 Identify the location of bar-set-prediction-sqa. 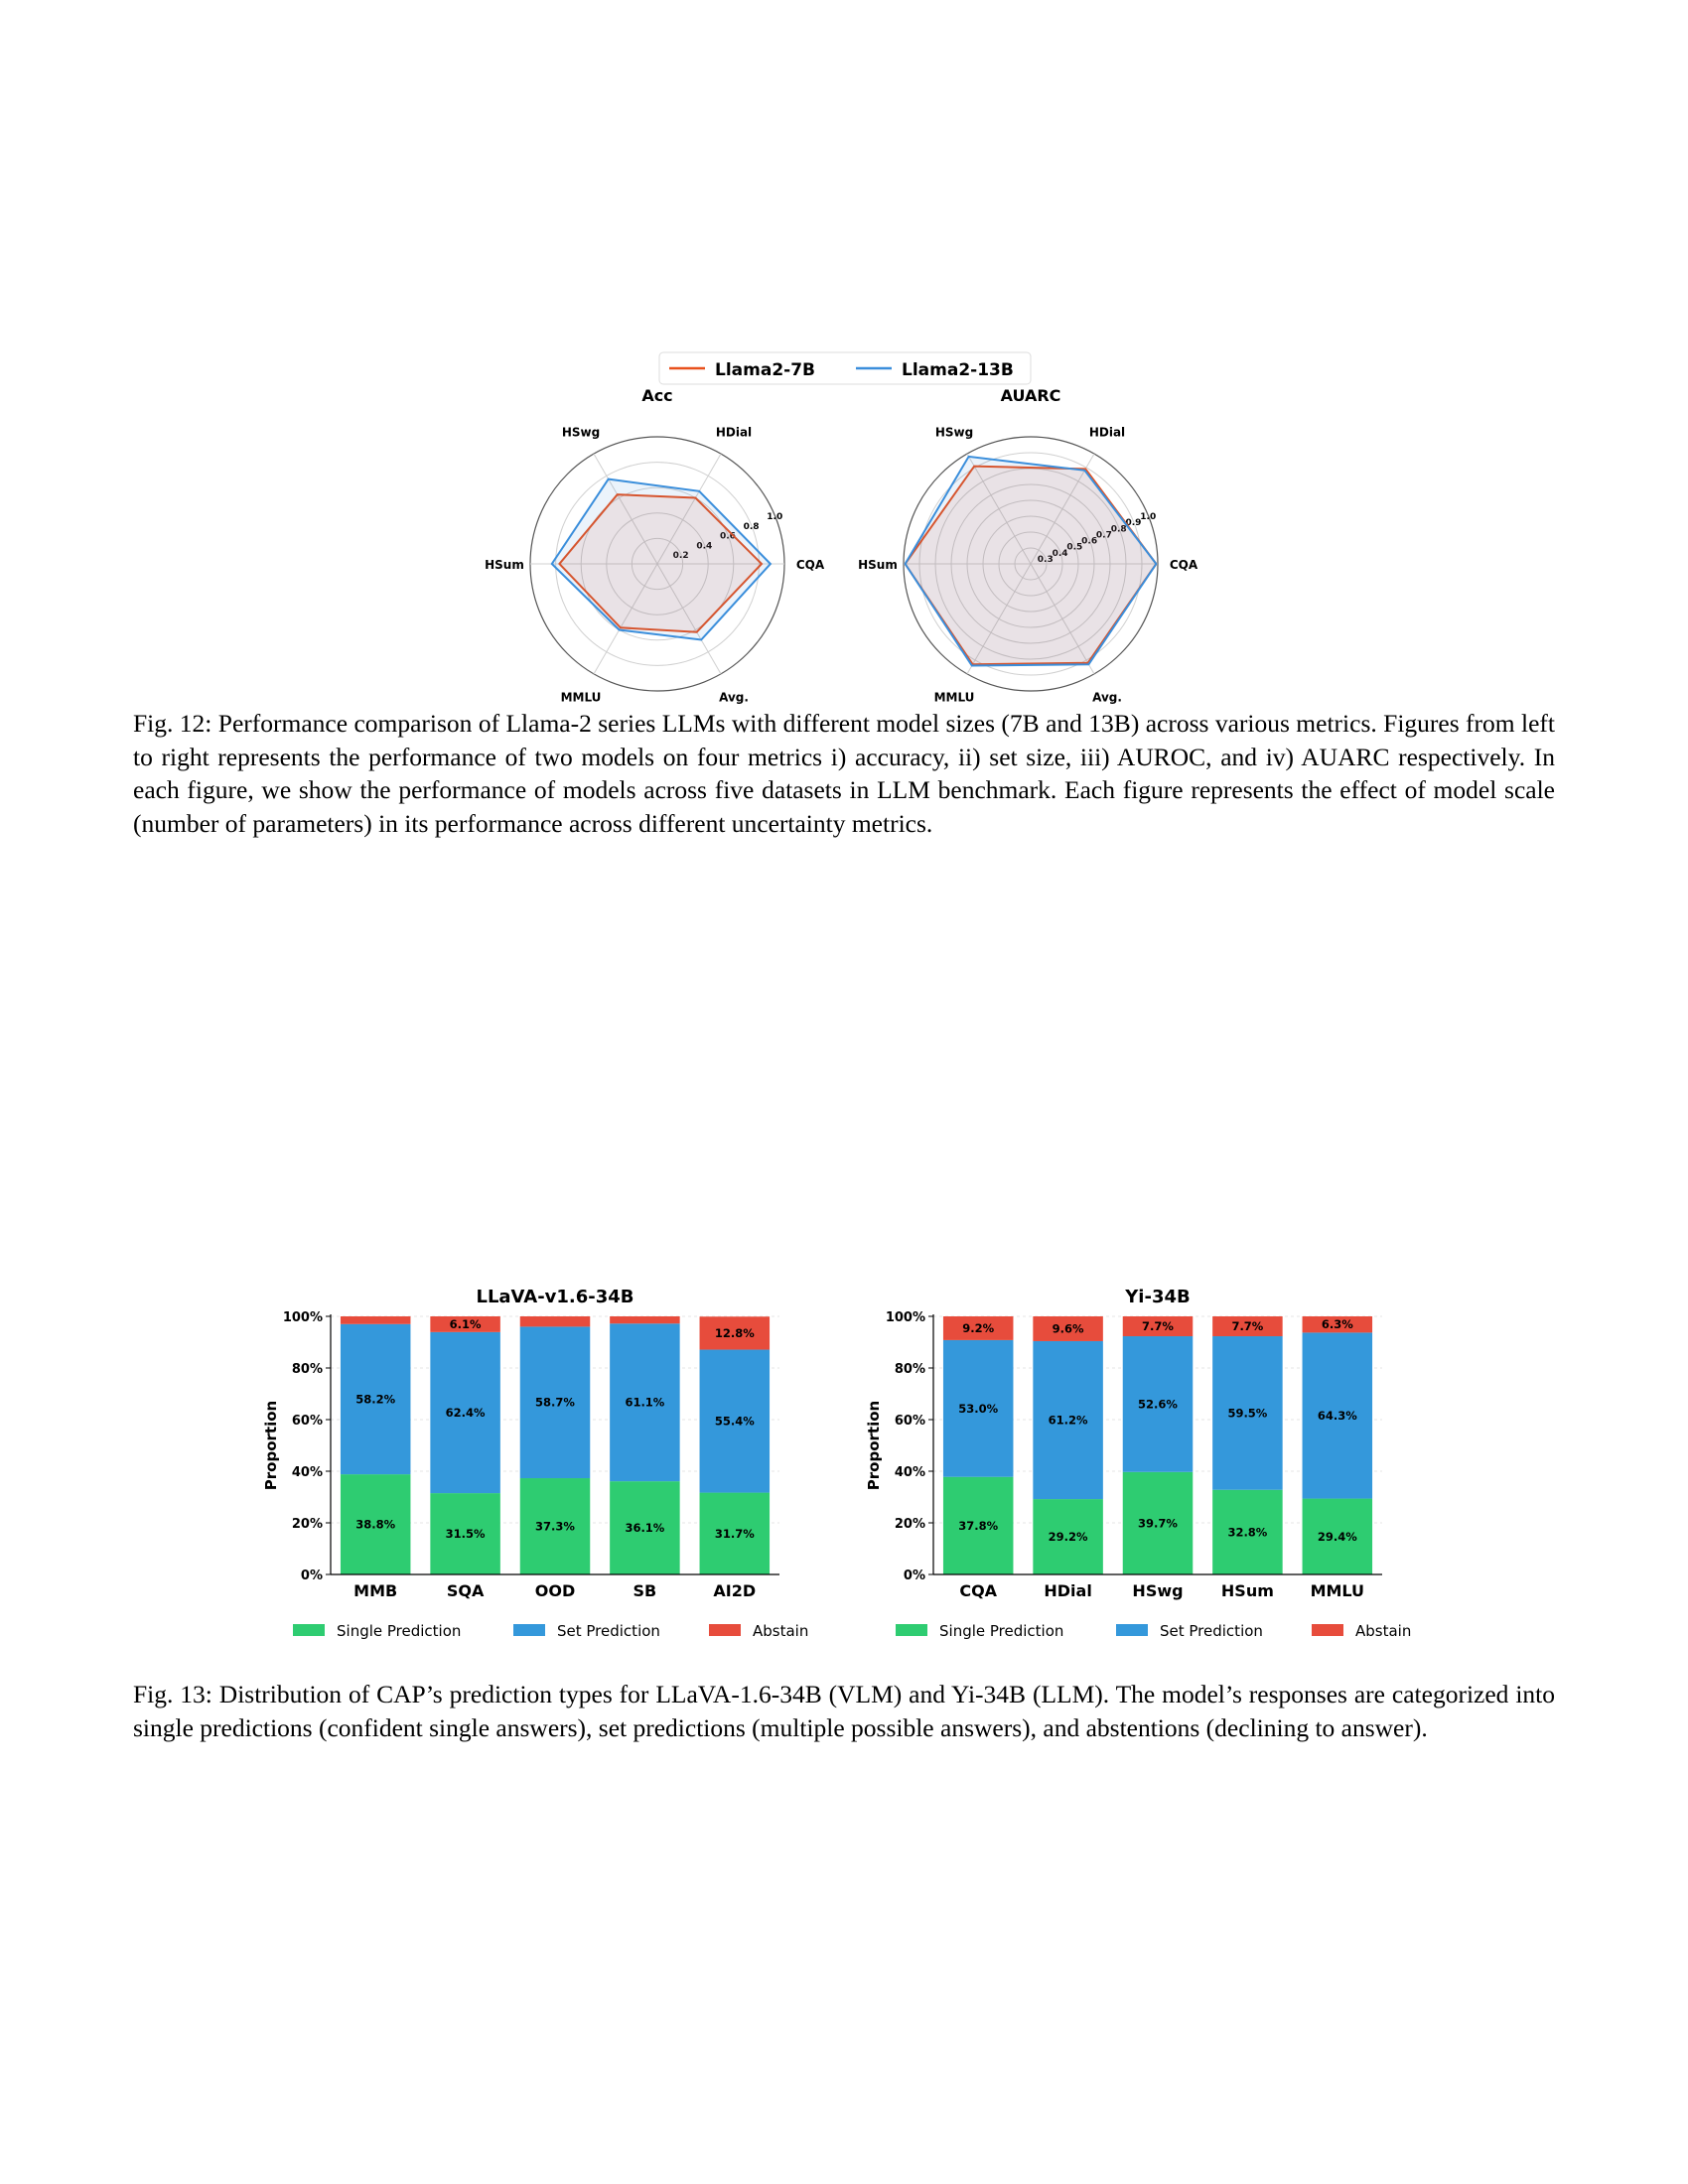
(465, 1412).